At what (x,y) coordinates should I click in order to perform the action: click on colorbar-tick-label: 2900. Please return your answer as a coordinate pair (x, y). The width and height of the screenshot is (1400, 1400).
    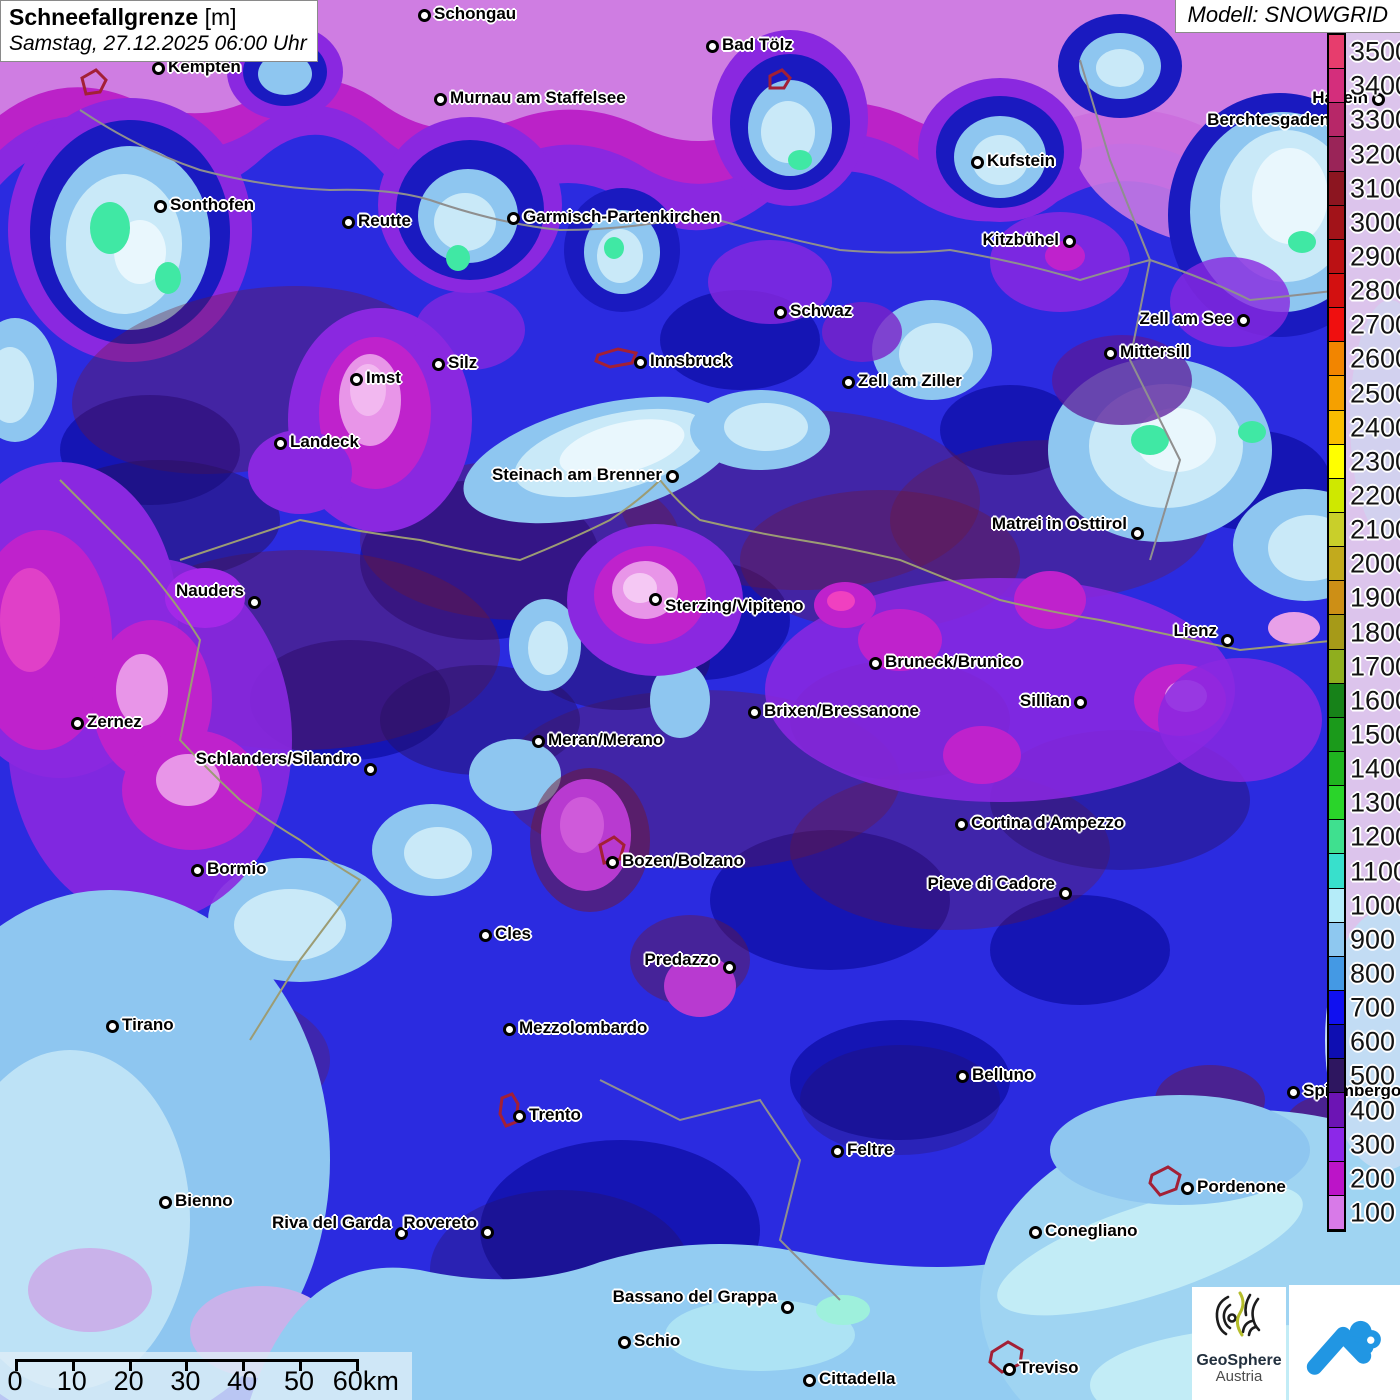
    Looking at the image, I should click on (1375, 256).